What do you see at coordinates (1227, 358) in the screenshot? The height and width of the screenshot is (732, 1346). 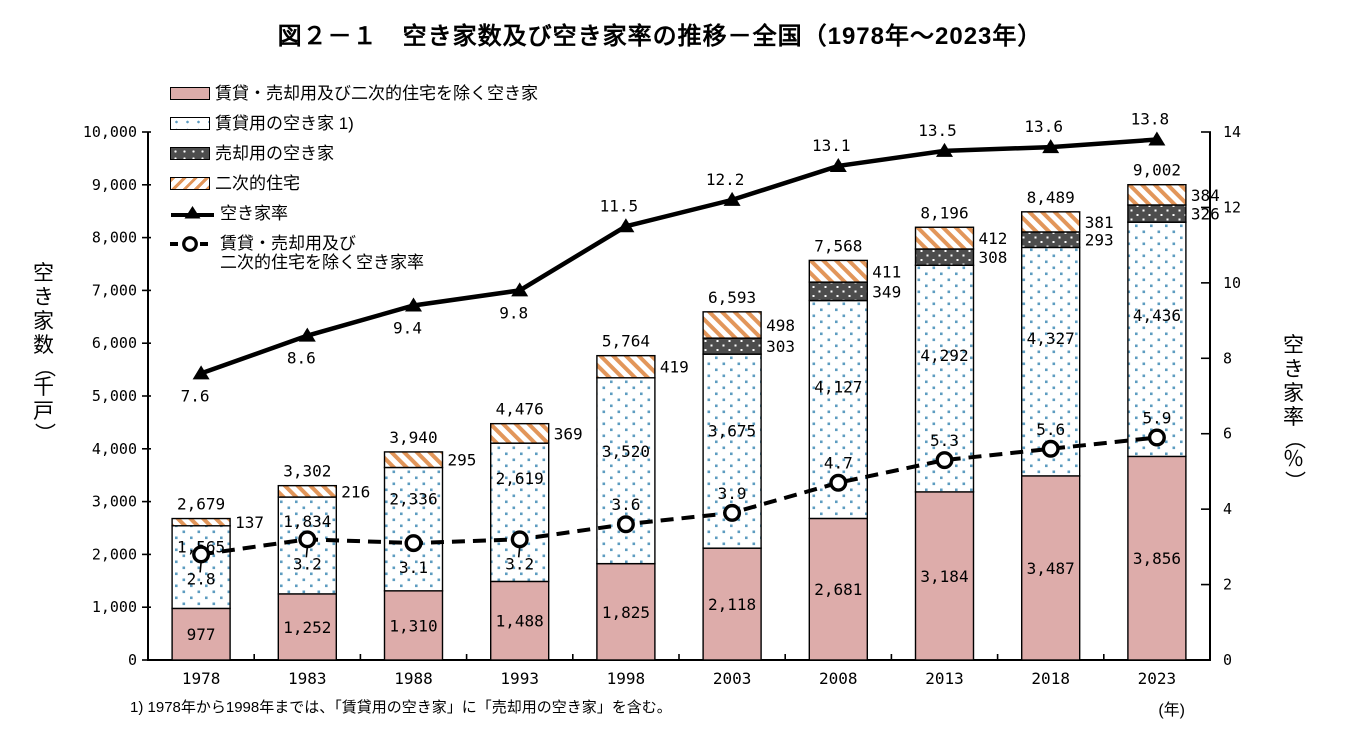 I see `y-axis-right-tick-label: 8` at bounding box center [1227, 358].